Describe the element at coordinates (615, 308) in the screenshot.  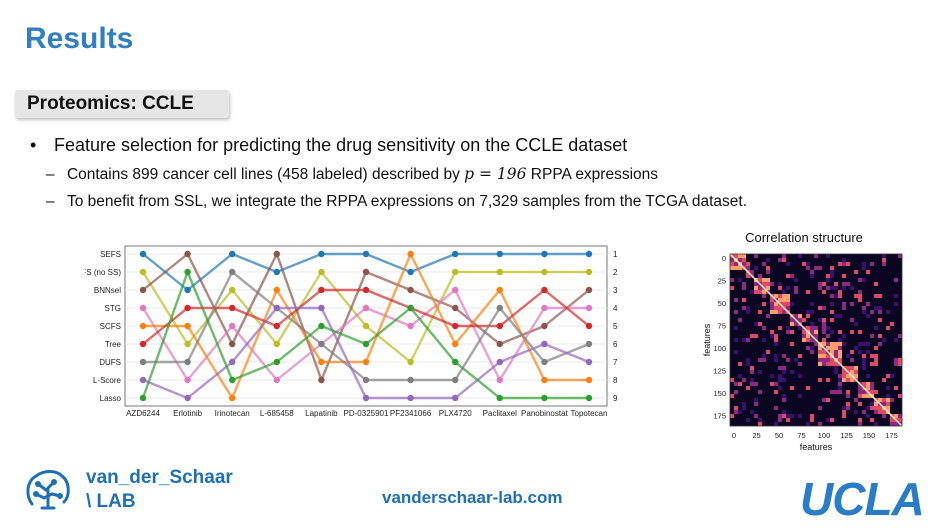
I see `y-tick-label-right: 4` at that location.